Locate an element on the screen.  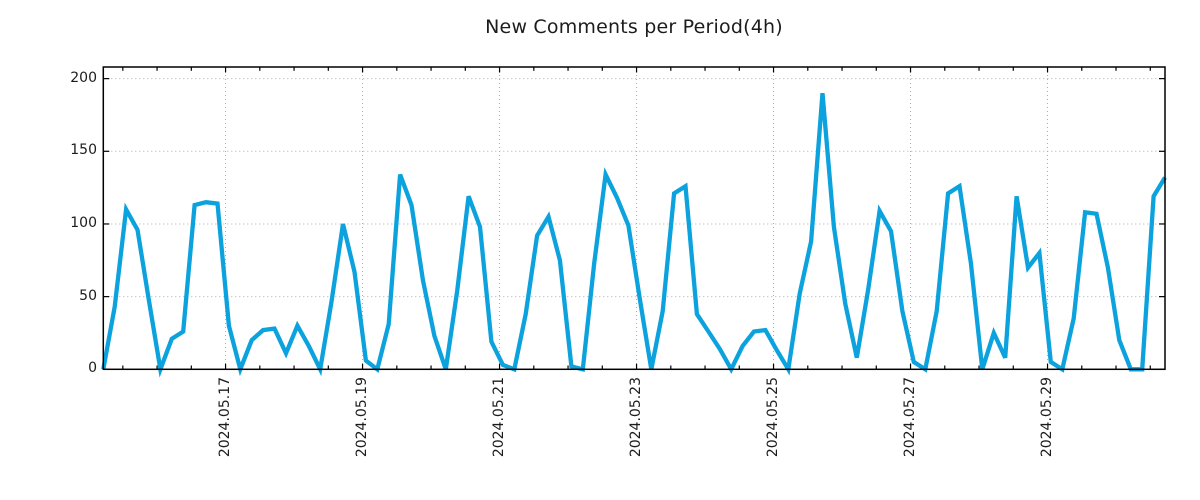
x-axis-tick-label: 2024.05.27 is located at coordinates (909, 417).